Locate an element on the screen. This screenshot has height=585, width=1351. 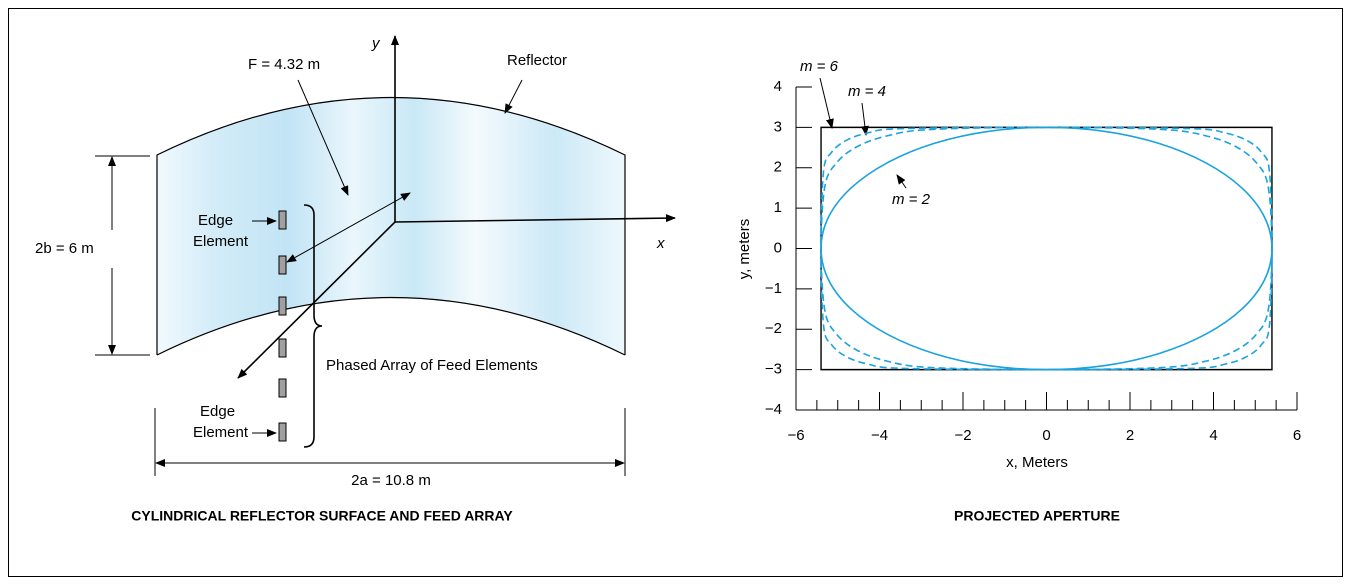
focal-leader is located at coordinates (323, 137).